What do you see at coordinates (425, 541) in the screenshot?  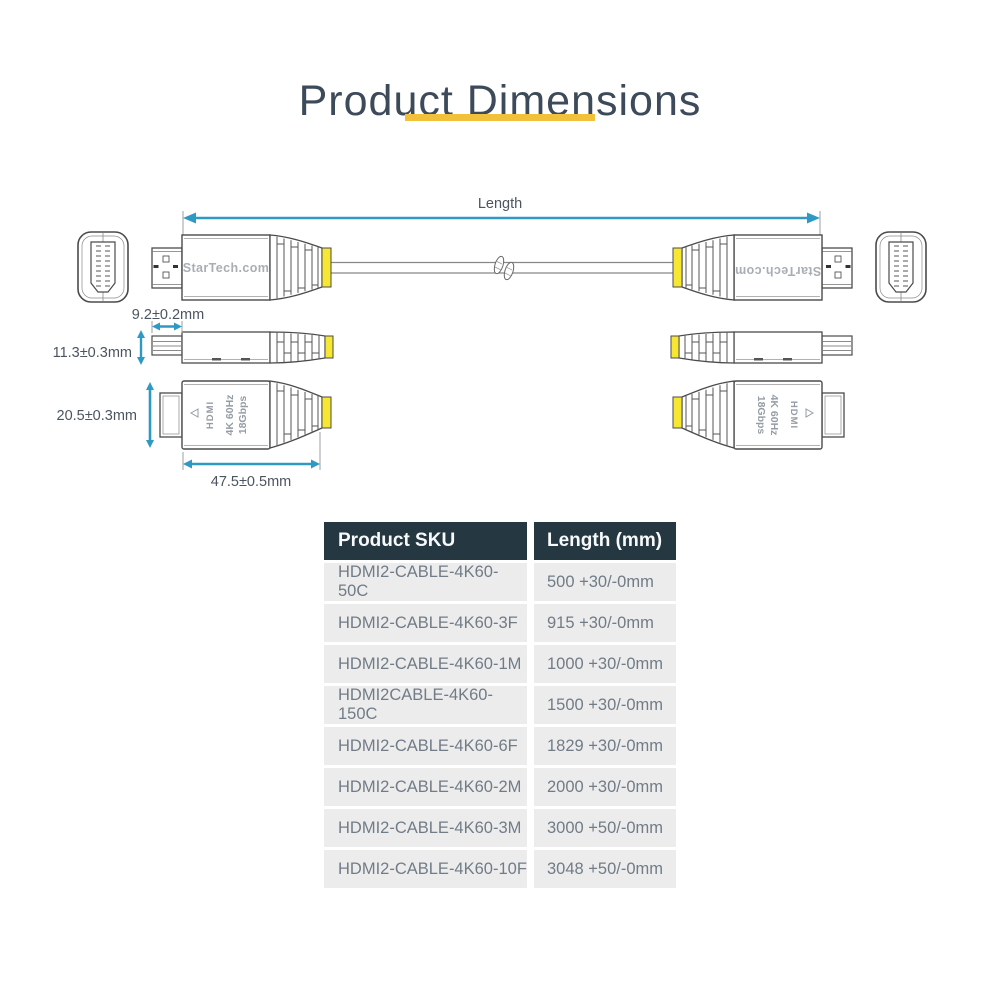 I see `column-header-sku: Product SKU` at bounding box center [425, 541].